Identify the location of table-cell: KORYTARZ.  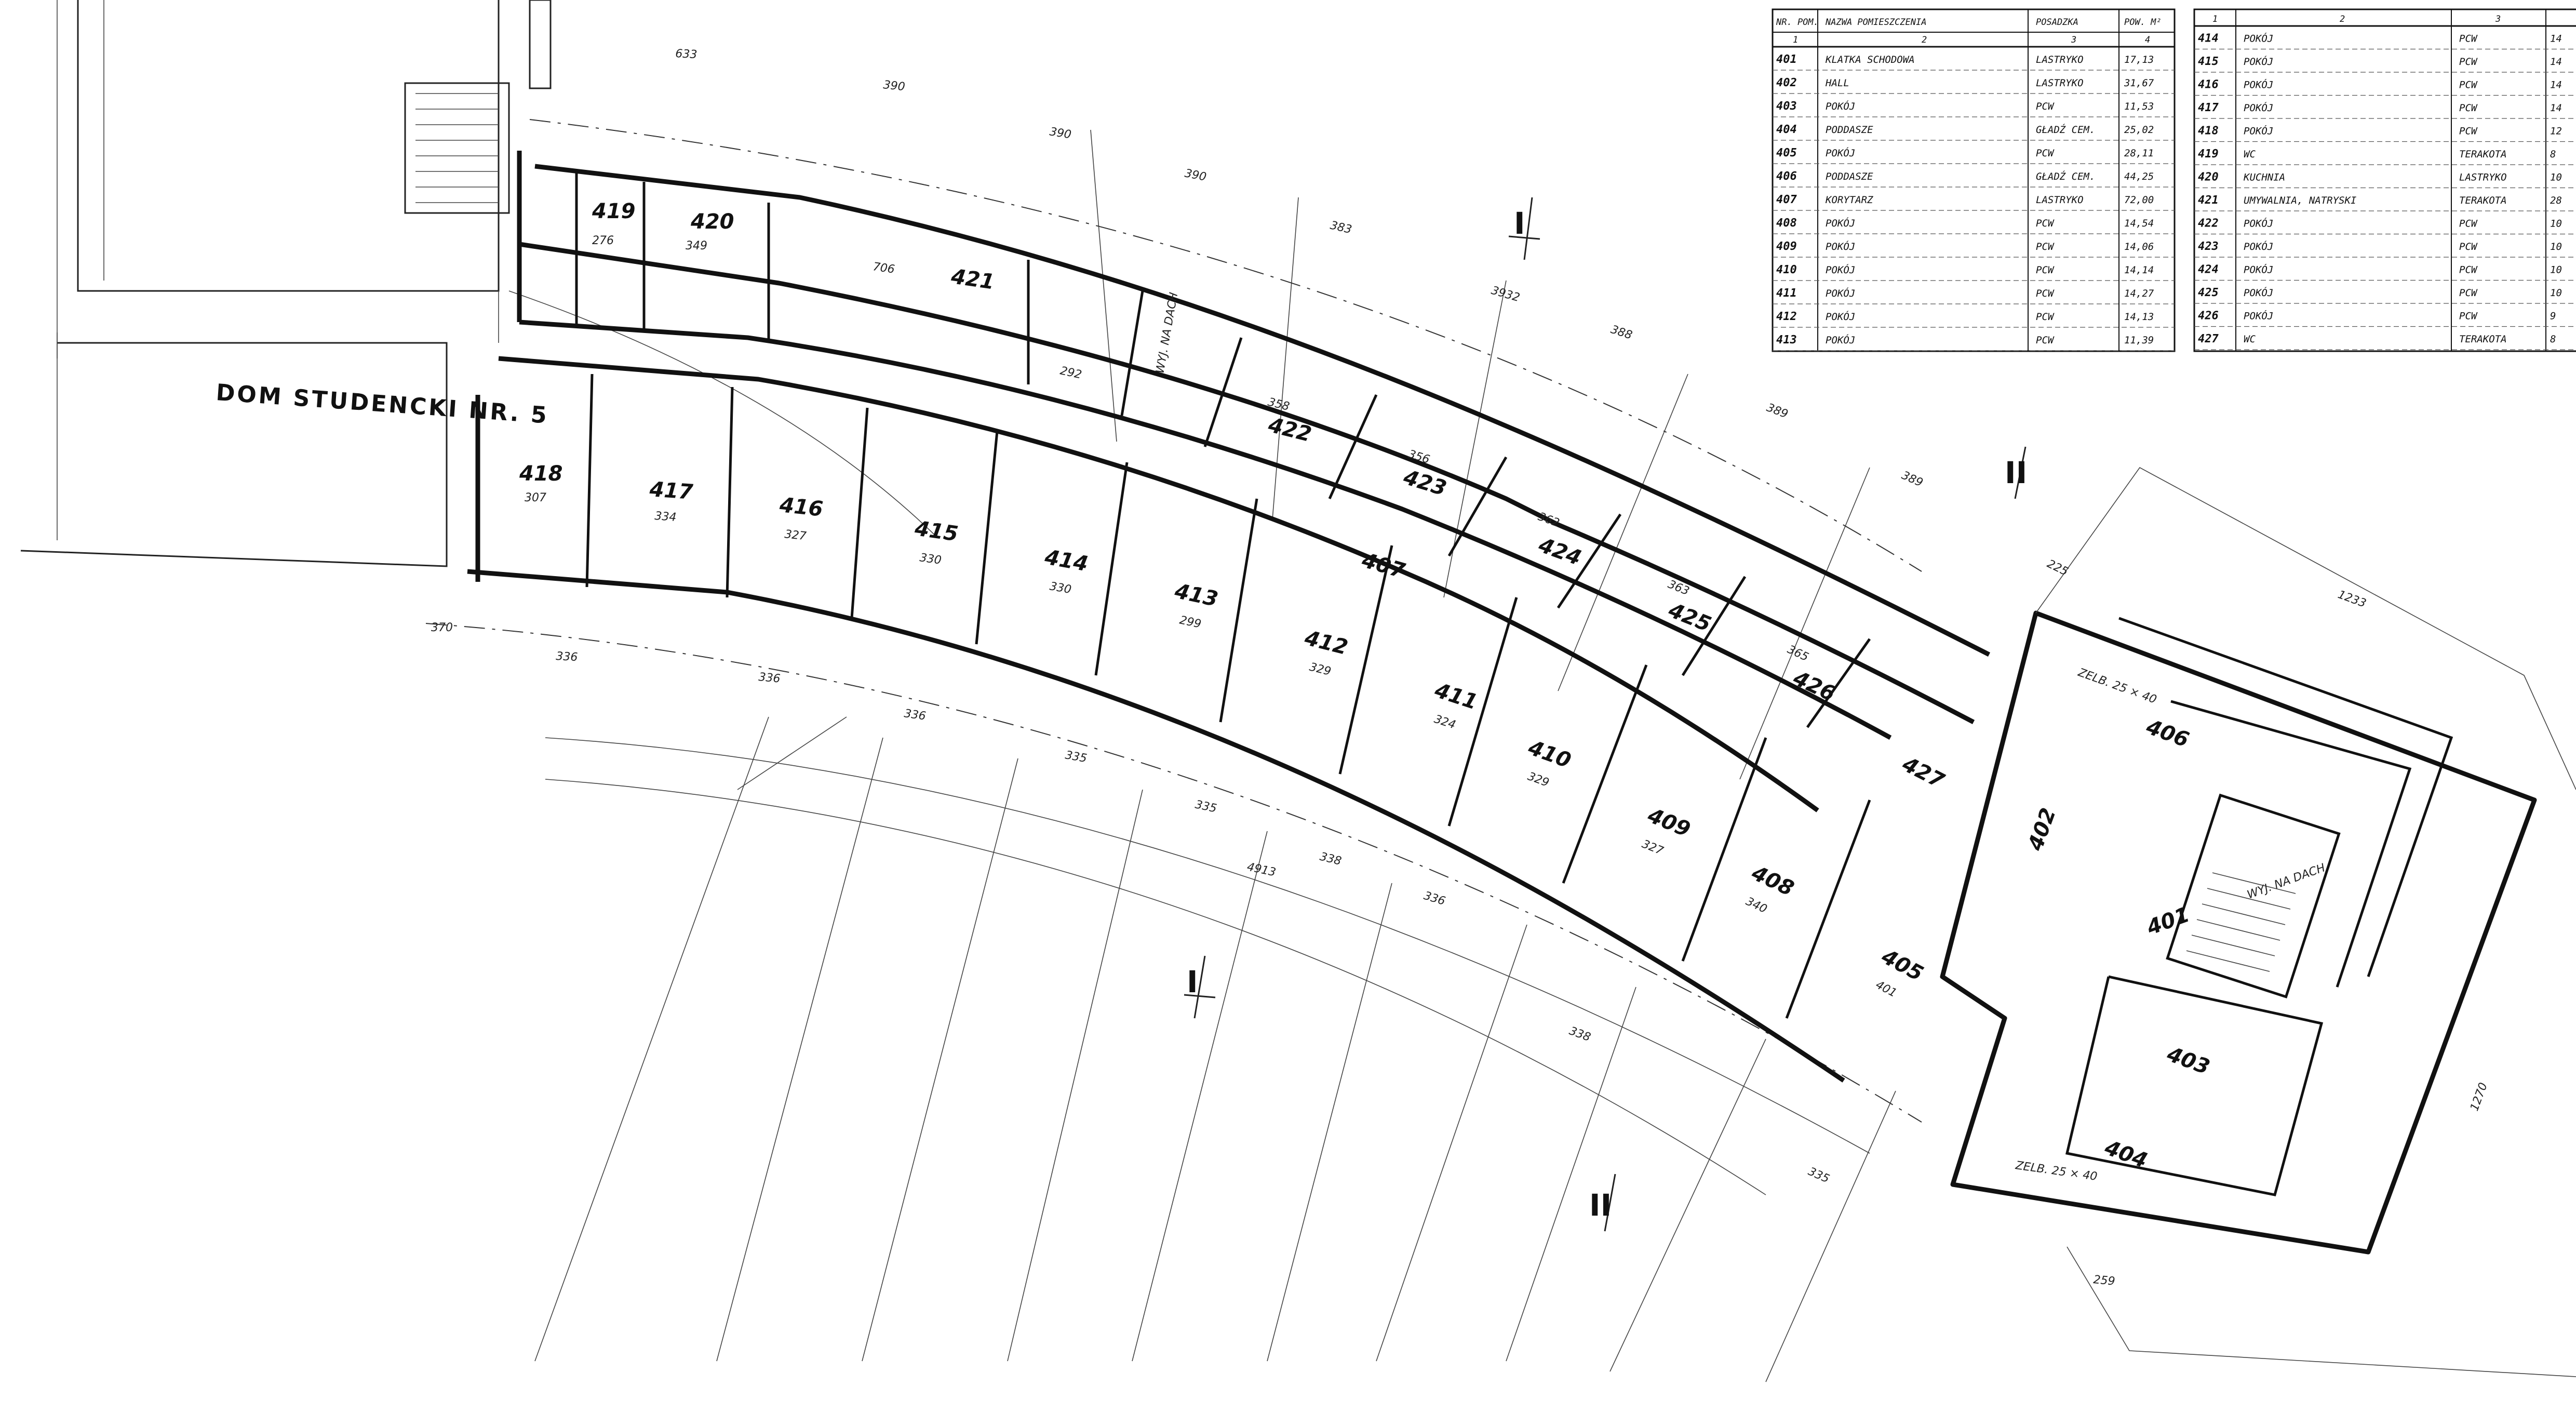
(1849, 200).